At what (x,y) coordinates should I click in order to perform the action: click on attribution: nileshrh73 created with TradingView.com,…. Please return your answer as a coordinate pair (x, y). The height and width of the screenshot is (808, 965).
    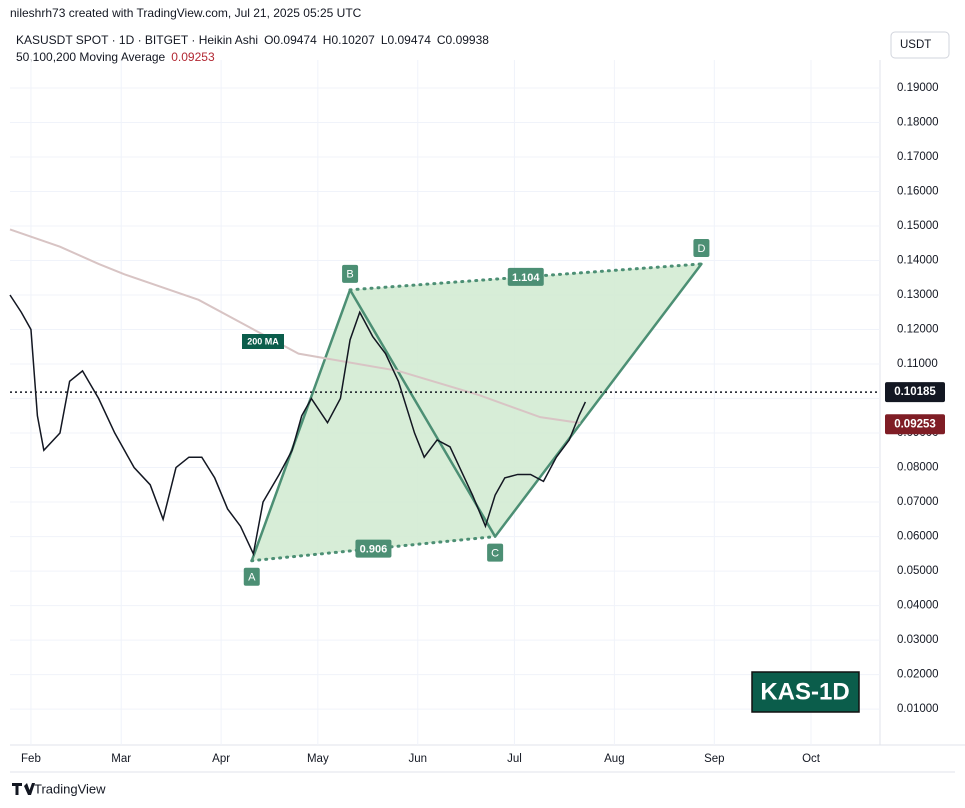
    Looking at the image, I should click on (186, 13).